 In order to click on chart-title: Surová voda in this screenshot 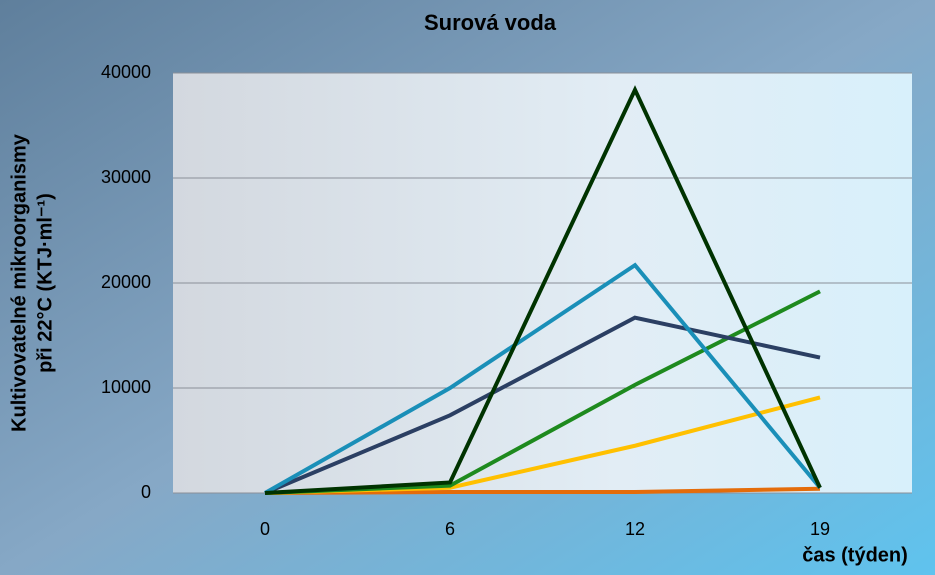, I will do `click(490, 22)`.